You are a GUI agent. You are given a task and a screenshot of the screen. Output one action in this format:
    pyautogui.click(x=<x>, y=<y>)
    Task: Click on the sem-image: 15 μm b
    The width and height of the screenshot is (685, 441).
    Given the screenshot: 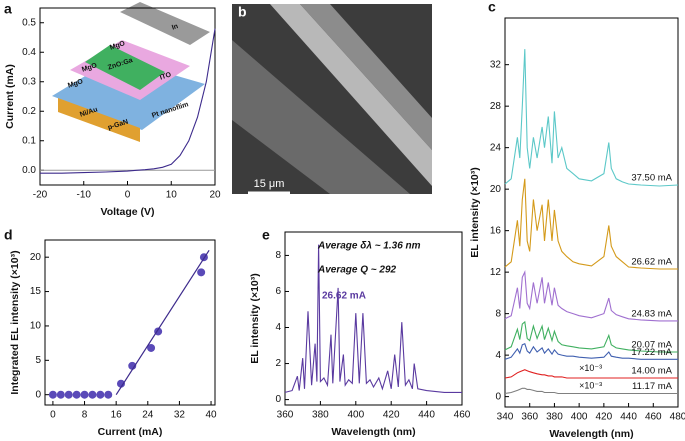 What is the action you would take?
    pyautogui.click(x=332, y=99)
    